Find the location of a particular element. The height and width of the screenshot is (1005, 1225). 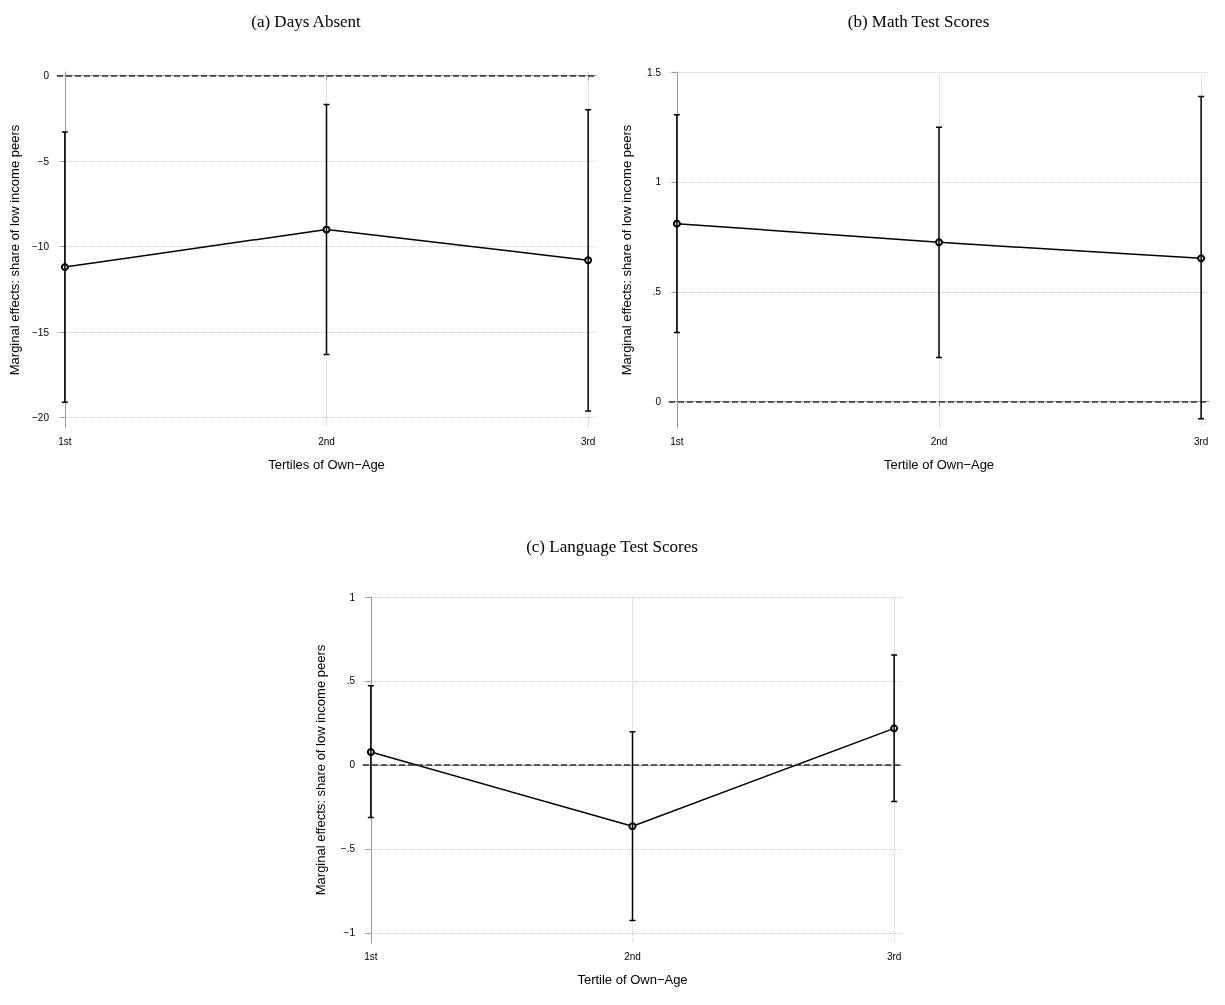

y-tick-label: −15 is located at coordinates (41, 332).